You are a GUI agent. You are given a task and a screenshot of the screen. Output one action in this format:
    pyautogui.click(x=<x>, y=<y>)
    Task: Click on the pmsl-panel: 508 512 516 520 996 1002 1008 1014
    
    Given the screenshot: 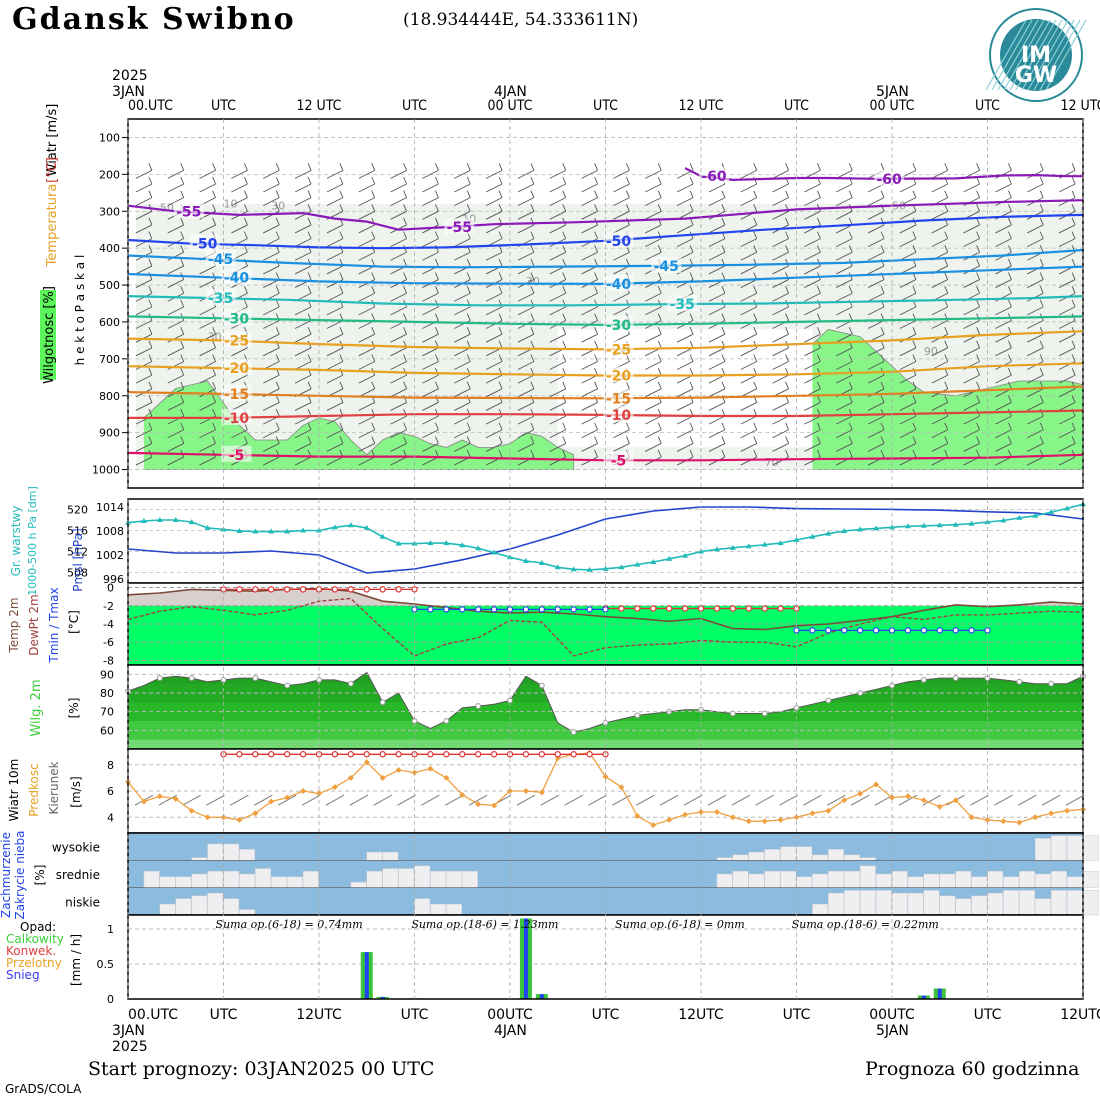 What is the action you would take?
    pyautogui.click(x=576, y=542)
    